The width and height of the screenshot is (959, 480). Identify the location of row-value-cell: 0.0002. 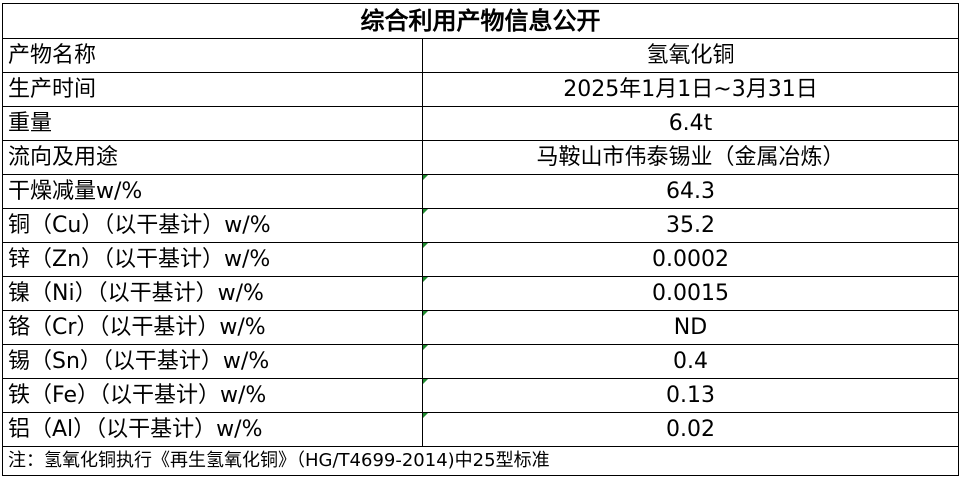
(690, 259).